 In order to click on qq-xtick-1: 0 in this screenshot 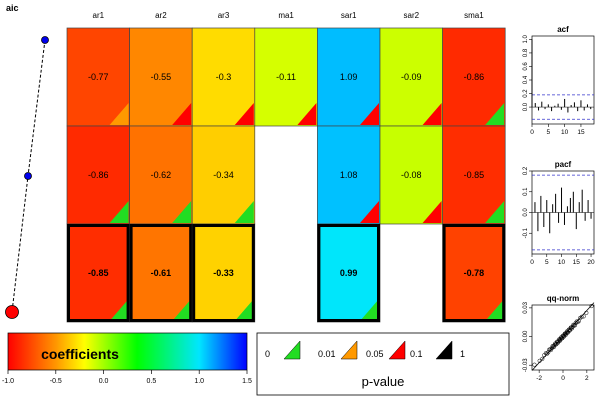, I will do `click(563, 378)`.